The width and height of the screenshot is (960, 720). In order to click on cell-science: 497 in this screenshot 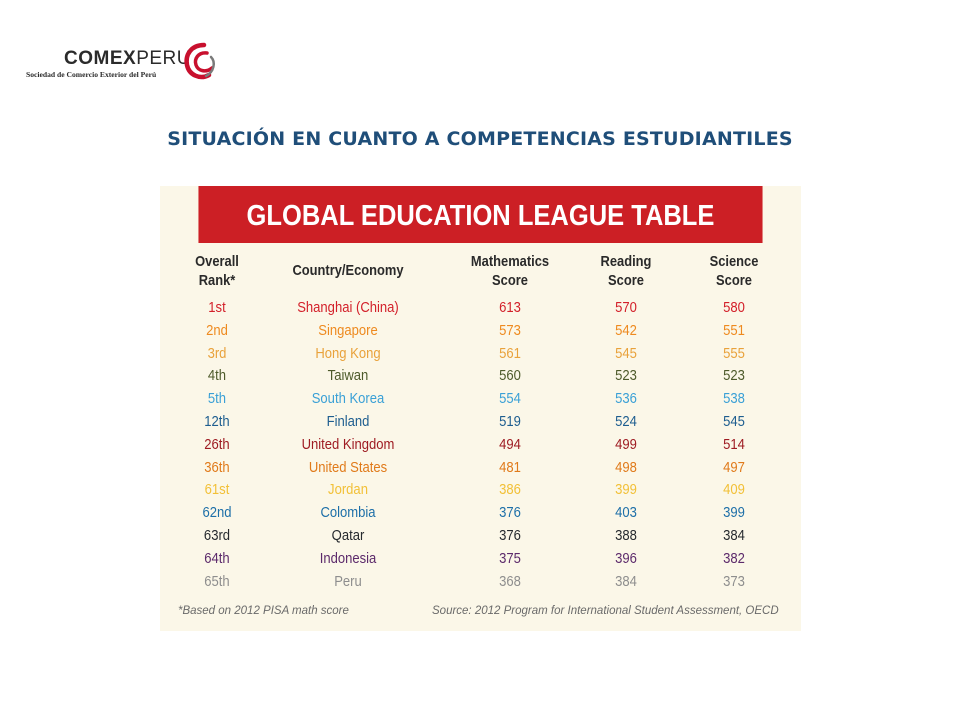, I will do `click(734, 467)`.